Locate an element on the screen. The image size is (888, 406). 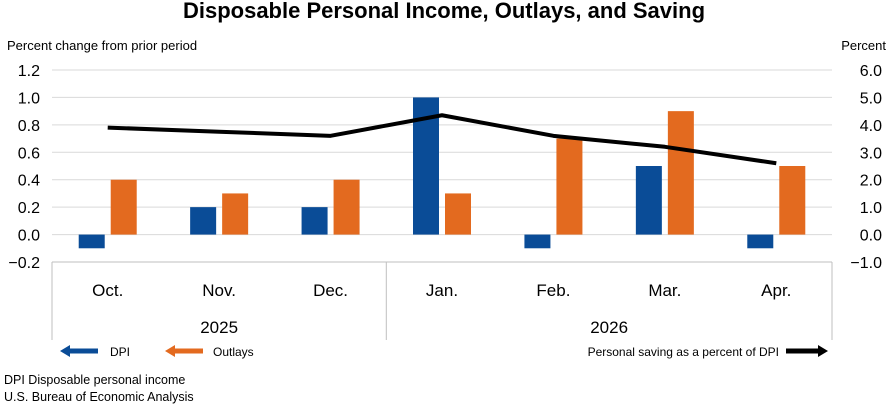
saving-rate-line is located at coordinates (442, 139).